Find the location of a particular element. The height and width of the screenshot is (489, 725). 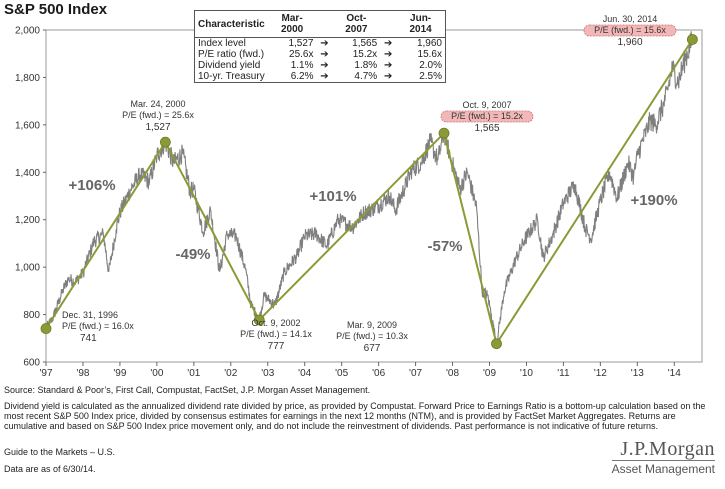

x-tick-label: '09 is located at coordinates (489, 373).